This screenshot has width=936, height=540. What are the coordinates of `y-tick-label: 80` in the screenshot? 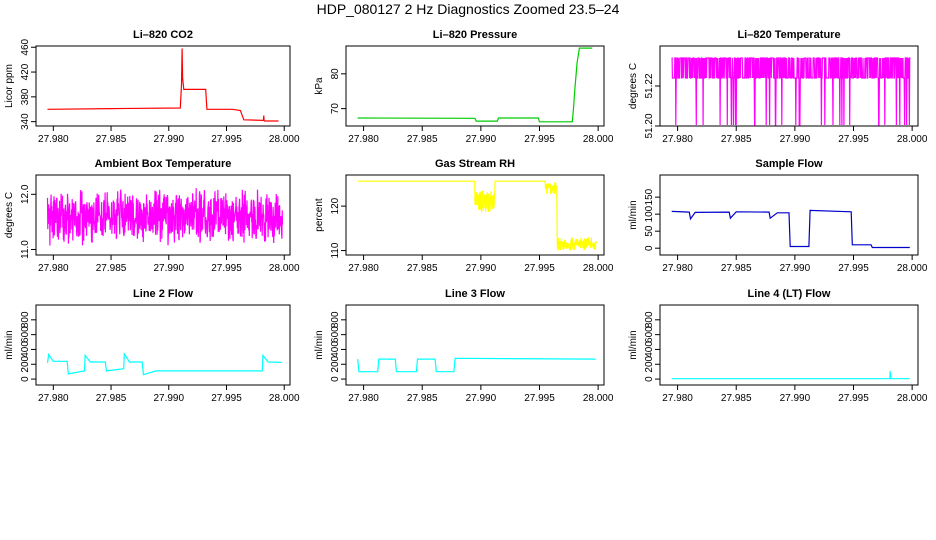 It's located at (335, 74).